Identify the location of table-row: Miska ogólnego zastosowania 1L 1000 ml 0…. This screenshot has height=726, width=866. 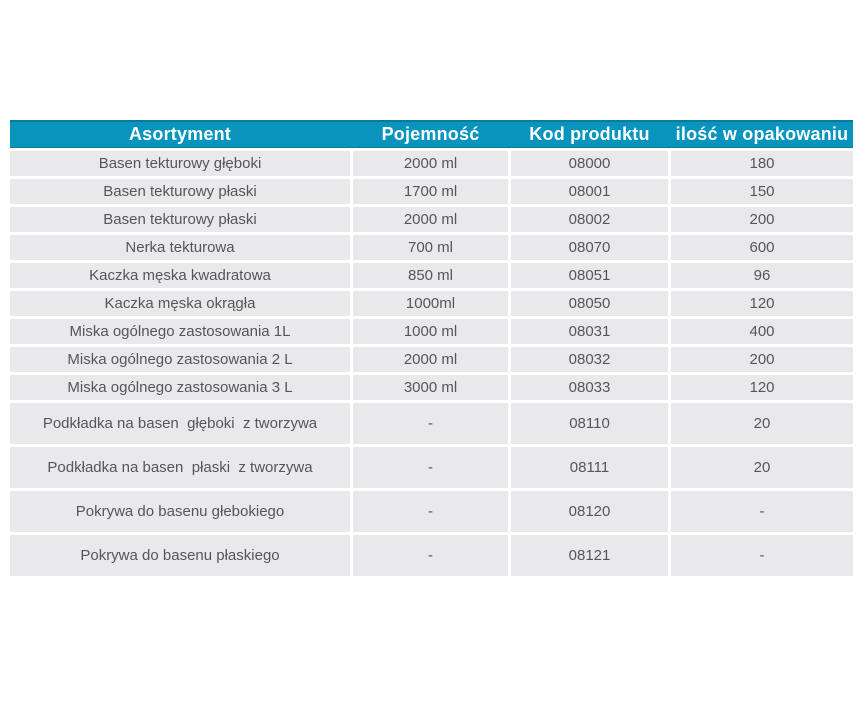
(431, 331).